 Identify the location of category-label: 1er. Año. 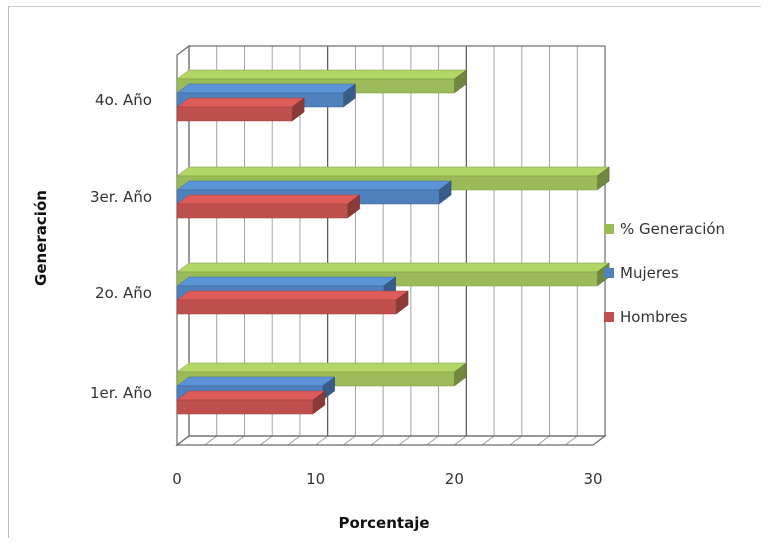
(121, 393).